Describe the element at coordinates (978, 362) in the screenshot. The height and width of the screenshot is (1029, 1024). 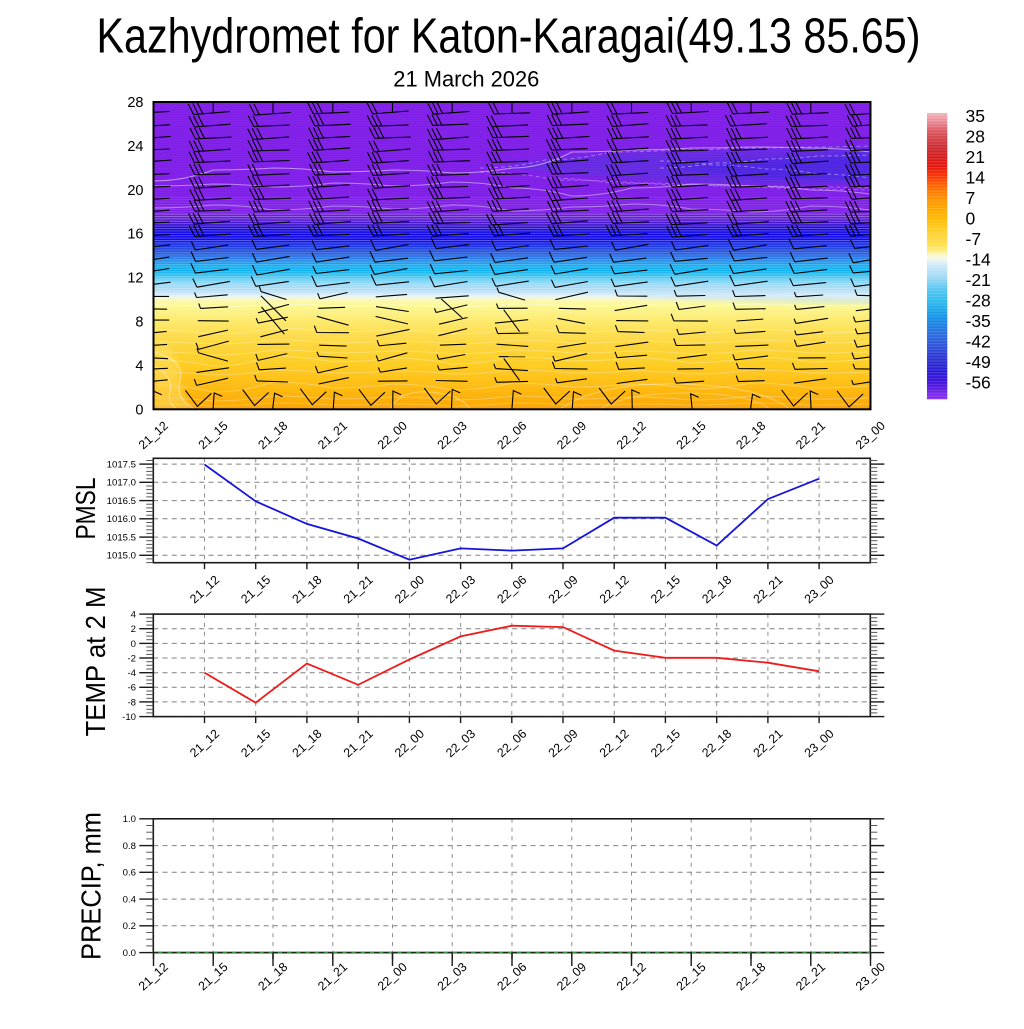
I see `svg-text: -49` at that location.